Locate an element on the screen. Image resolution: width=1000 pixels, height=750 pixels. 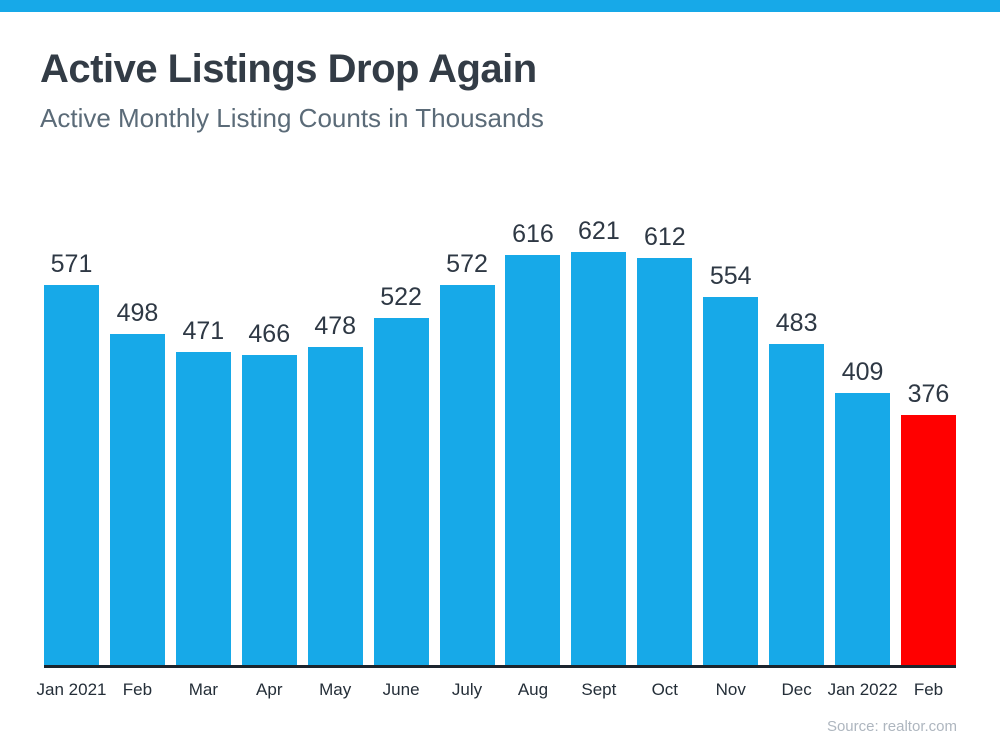
bar-column: 409 is located at coordinates (863, 511).